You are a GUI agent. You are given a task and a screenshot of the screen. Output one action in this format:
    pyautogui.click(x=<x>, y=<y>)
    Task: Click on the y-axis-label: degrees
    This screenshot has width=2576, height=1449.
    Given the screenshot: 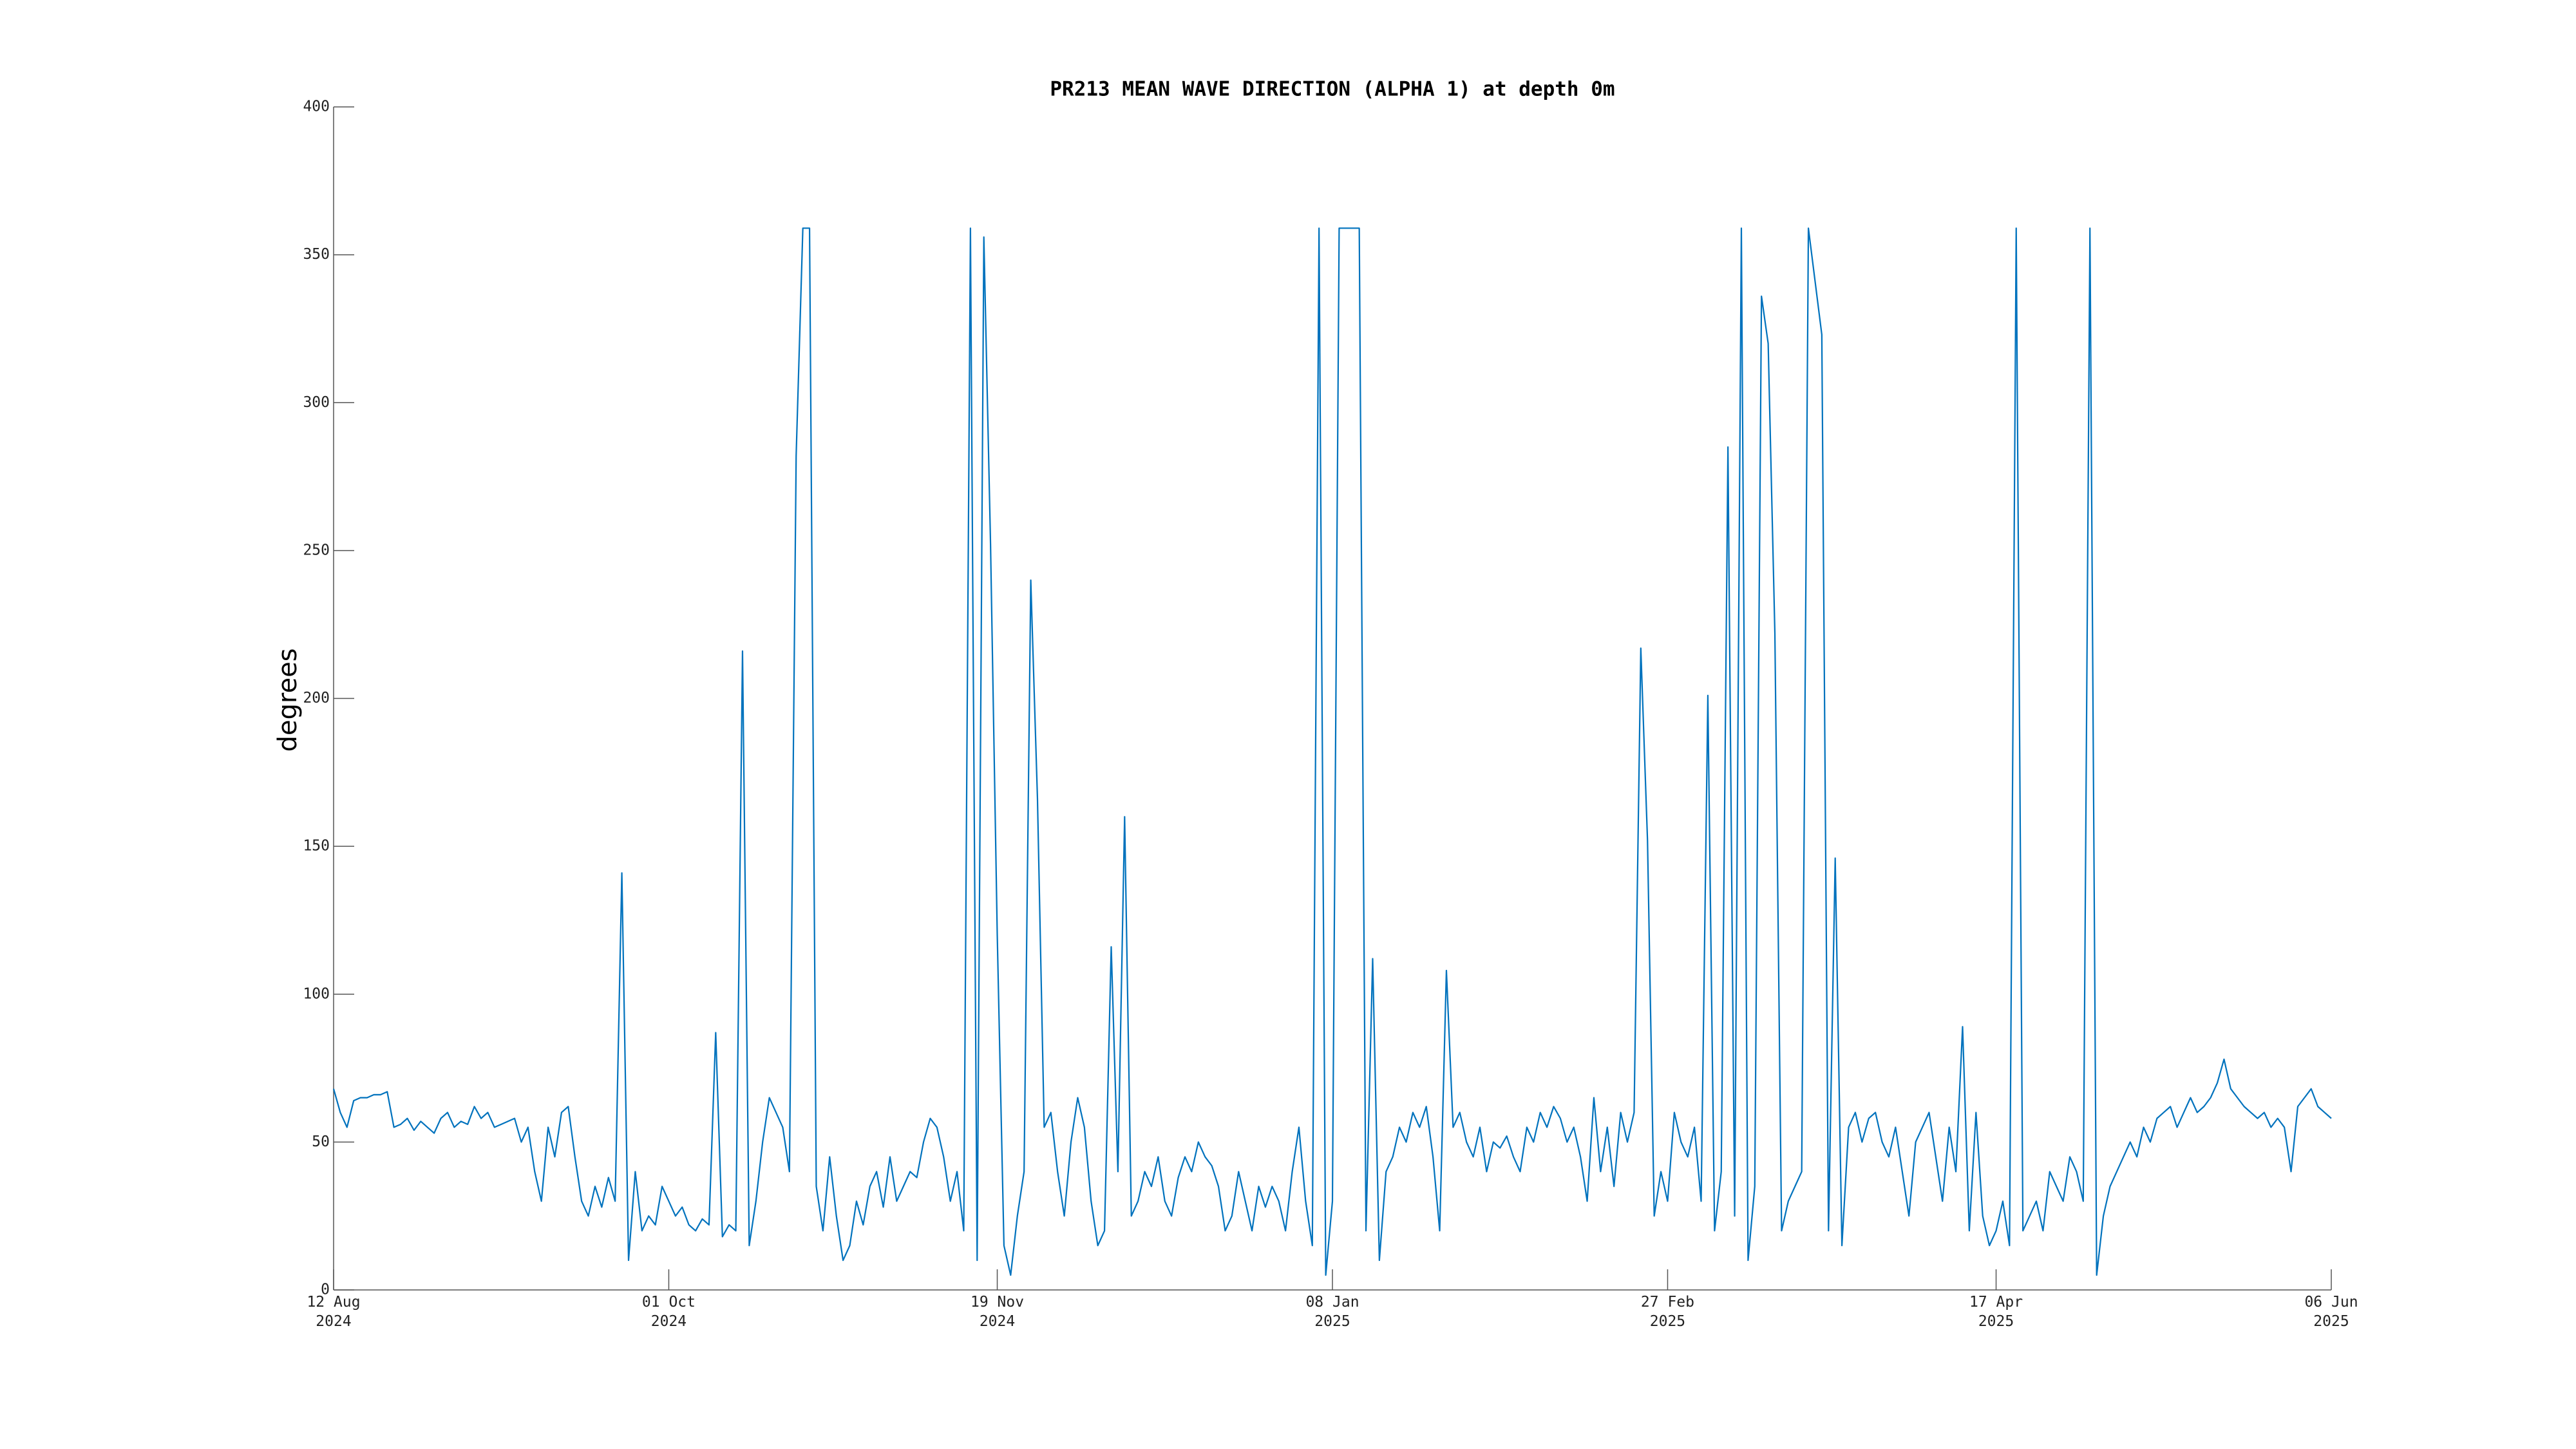 What is the action you would take?
    pyautogui.click(x=288, y=700)
    